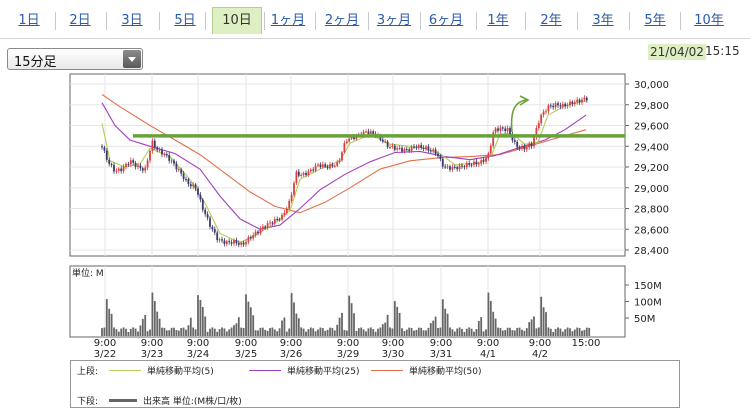  I want to click on tab-2: 2日, so click(80, 20).